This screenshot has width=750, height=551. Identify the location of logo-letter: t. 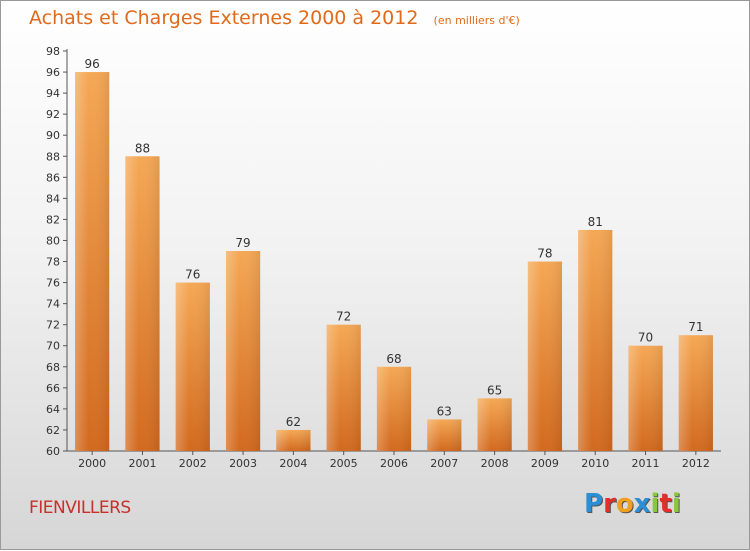
(665, 504).